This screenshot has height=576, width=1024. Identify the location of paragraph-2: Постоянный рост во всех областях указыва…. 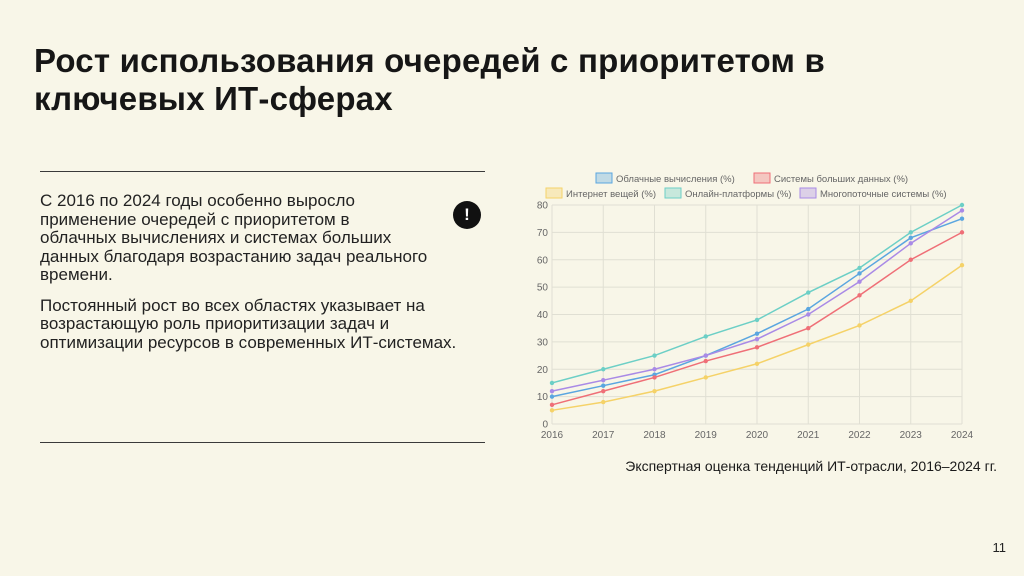
(248, 323).